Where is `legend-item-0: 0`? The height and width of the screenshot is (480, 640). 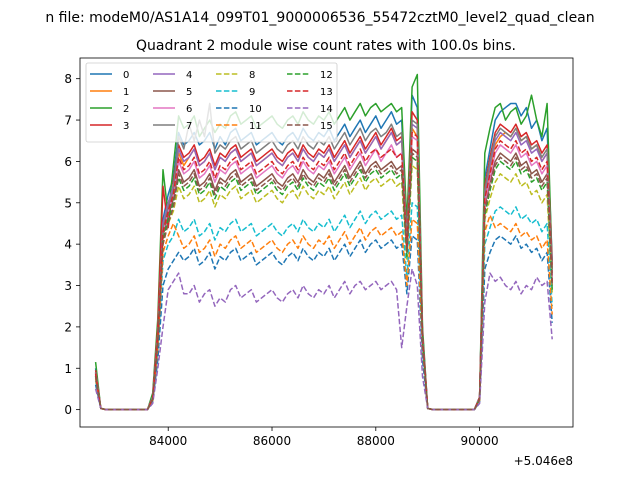
legend-item-0: 0 is located at coordinates (109, 75).